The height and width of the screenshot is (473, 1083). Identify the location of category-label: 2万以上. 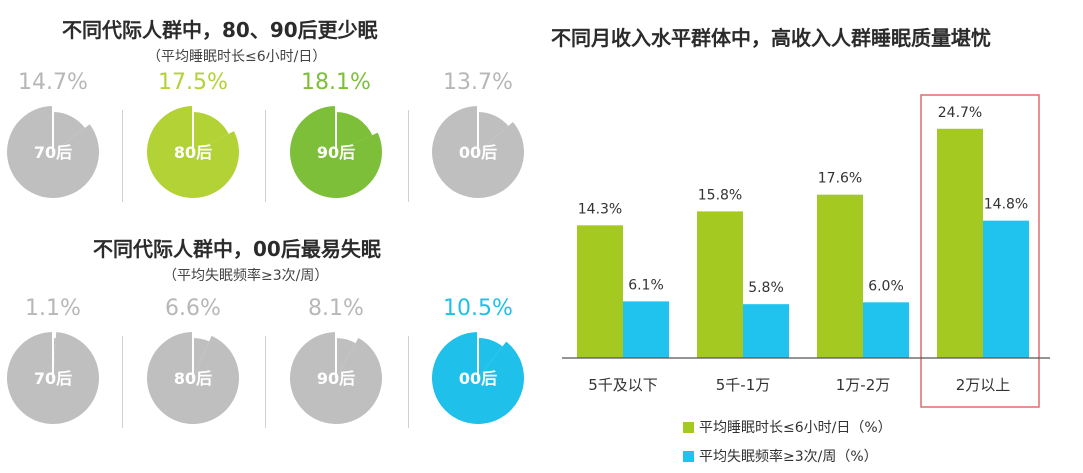
(983, 385).